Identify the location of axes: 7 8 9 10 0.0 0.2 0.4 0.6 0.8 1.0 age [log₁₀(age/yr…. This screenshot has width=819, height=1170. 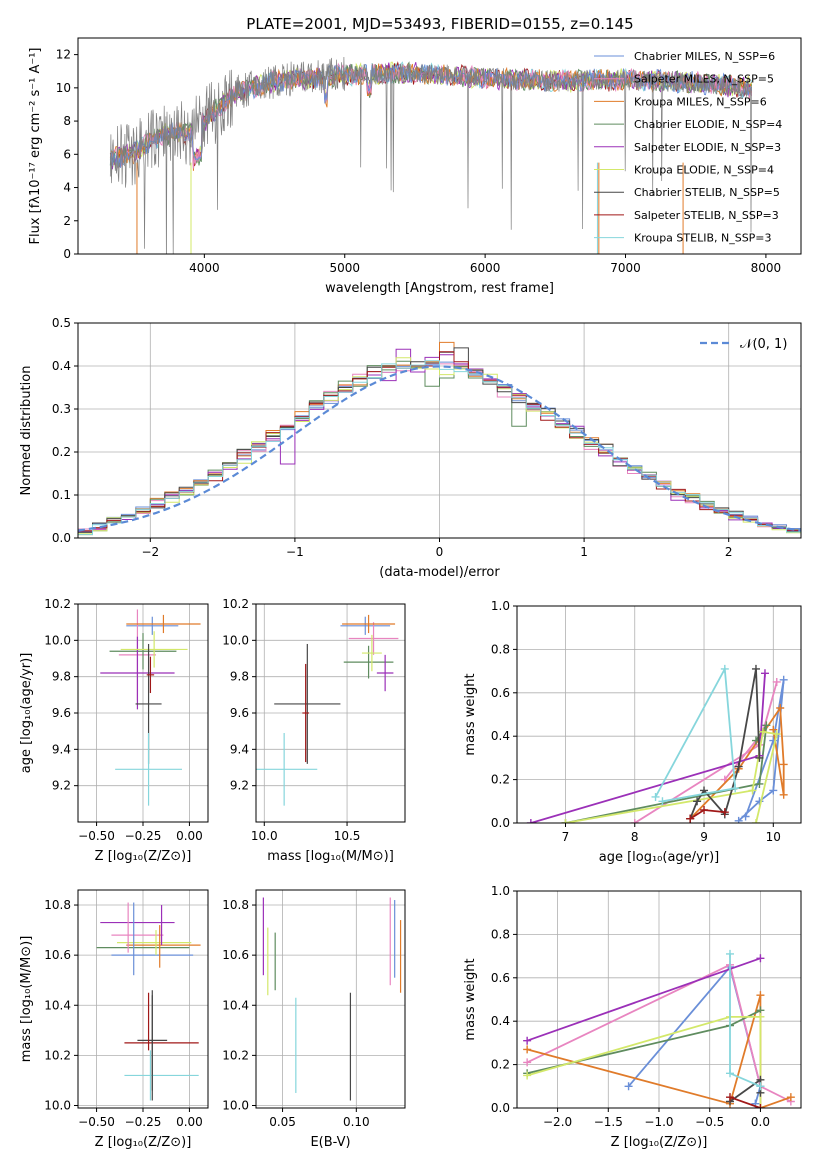
(632, 732).